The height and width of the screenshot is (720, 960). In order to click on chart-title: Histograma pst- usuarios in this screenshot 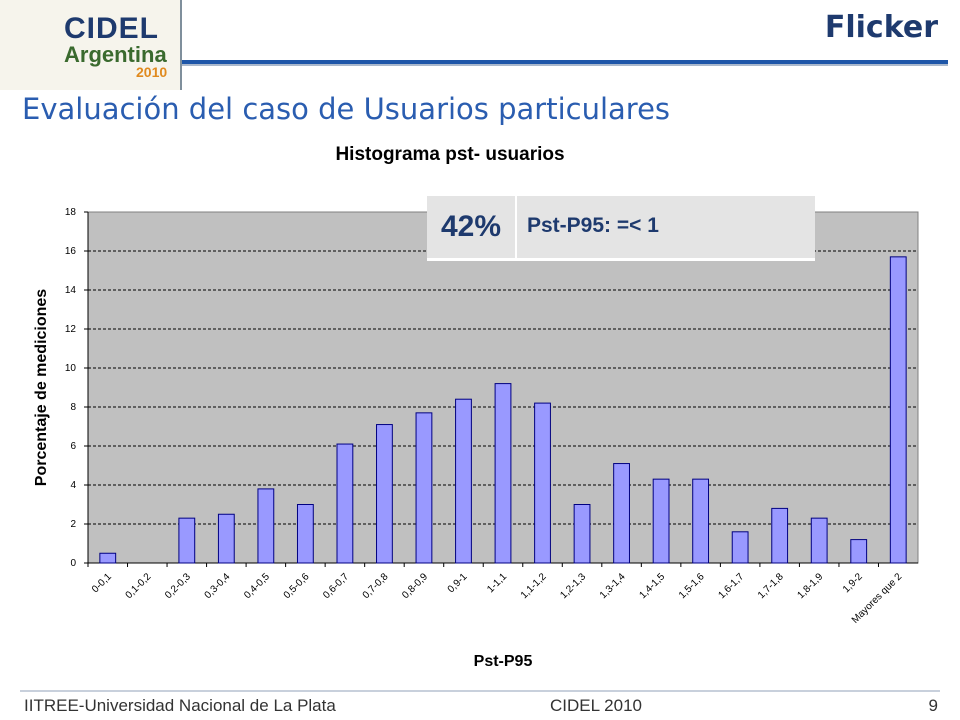, I will do `click(450, 154)`.